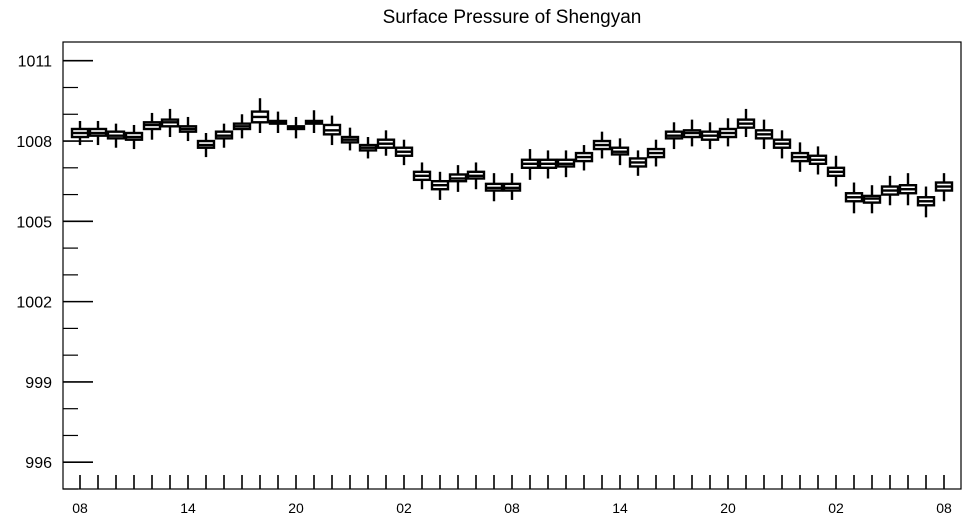  I want to click on y-tick-label: 1005, so click(34, 222).